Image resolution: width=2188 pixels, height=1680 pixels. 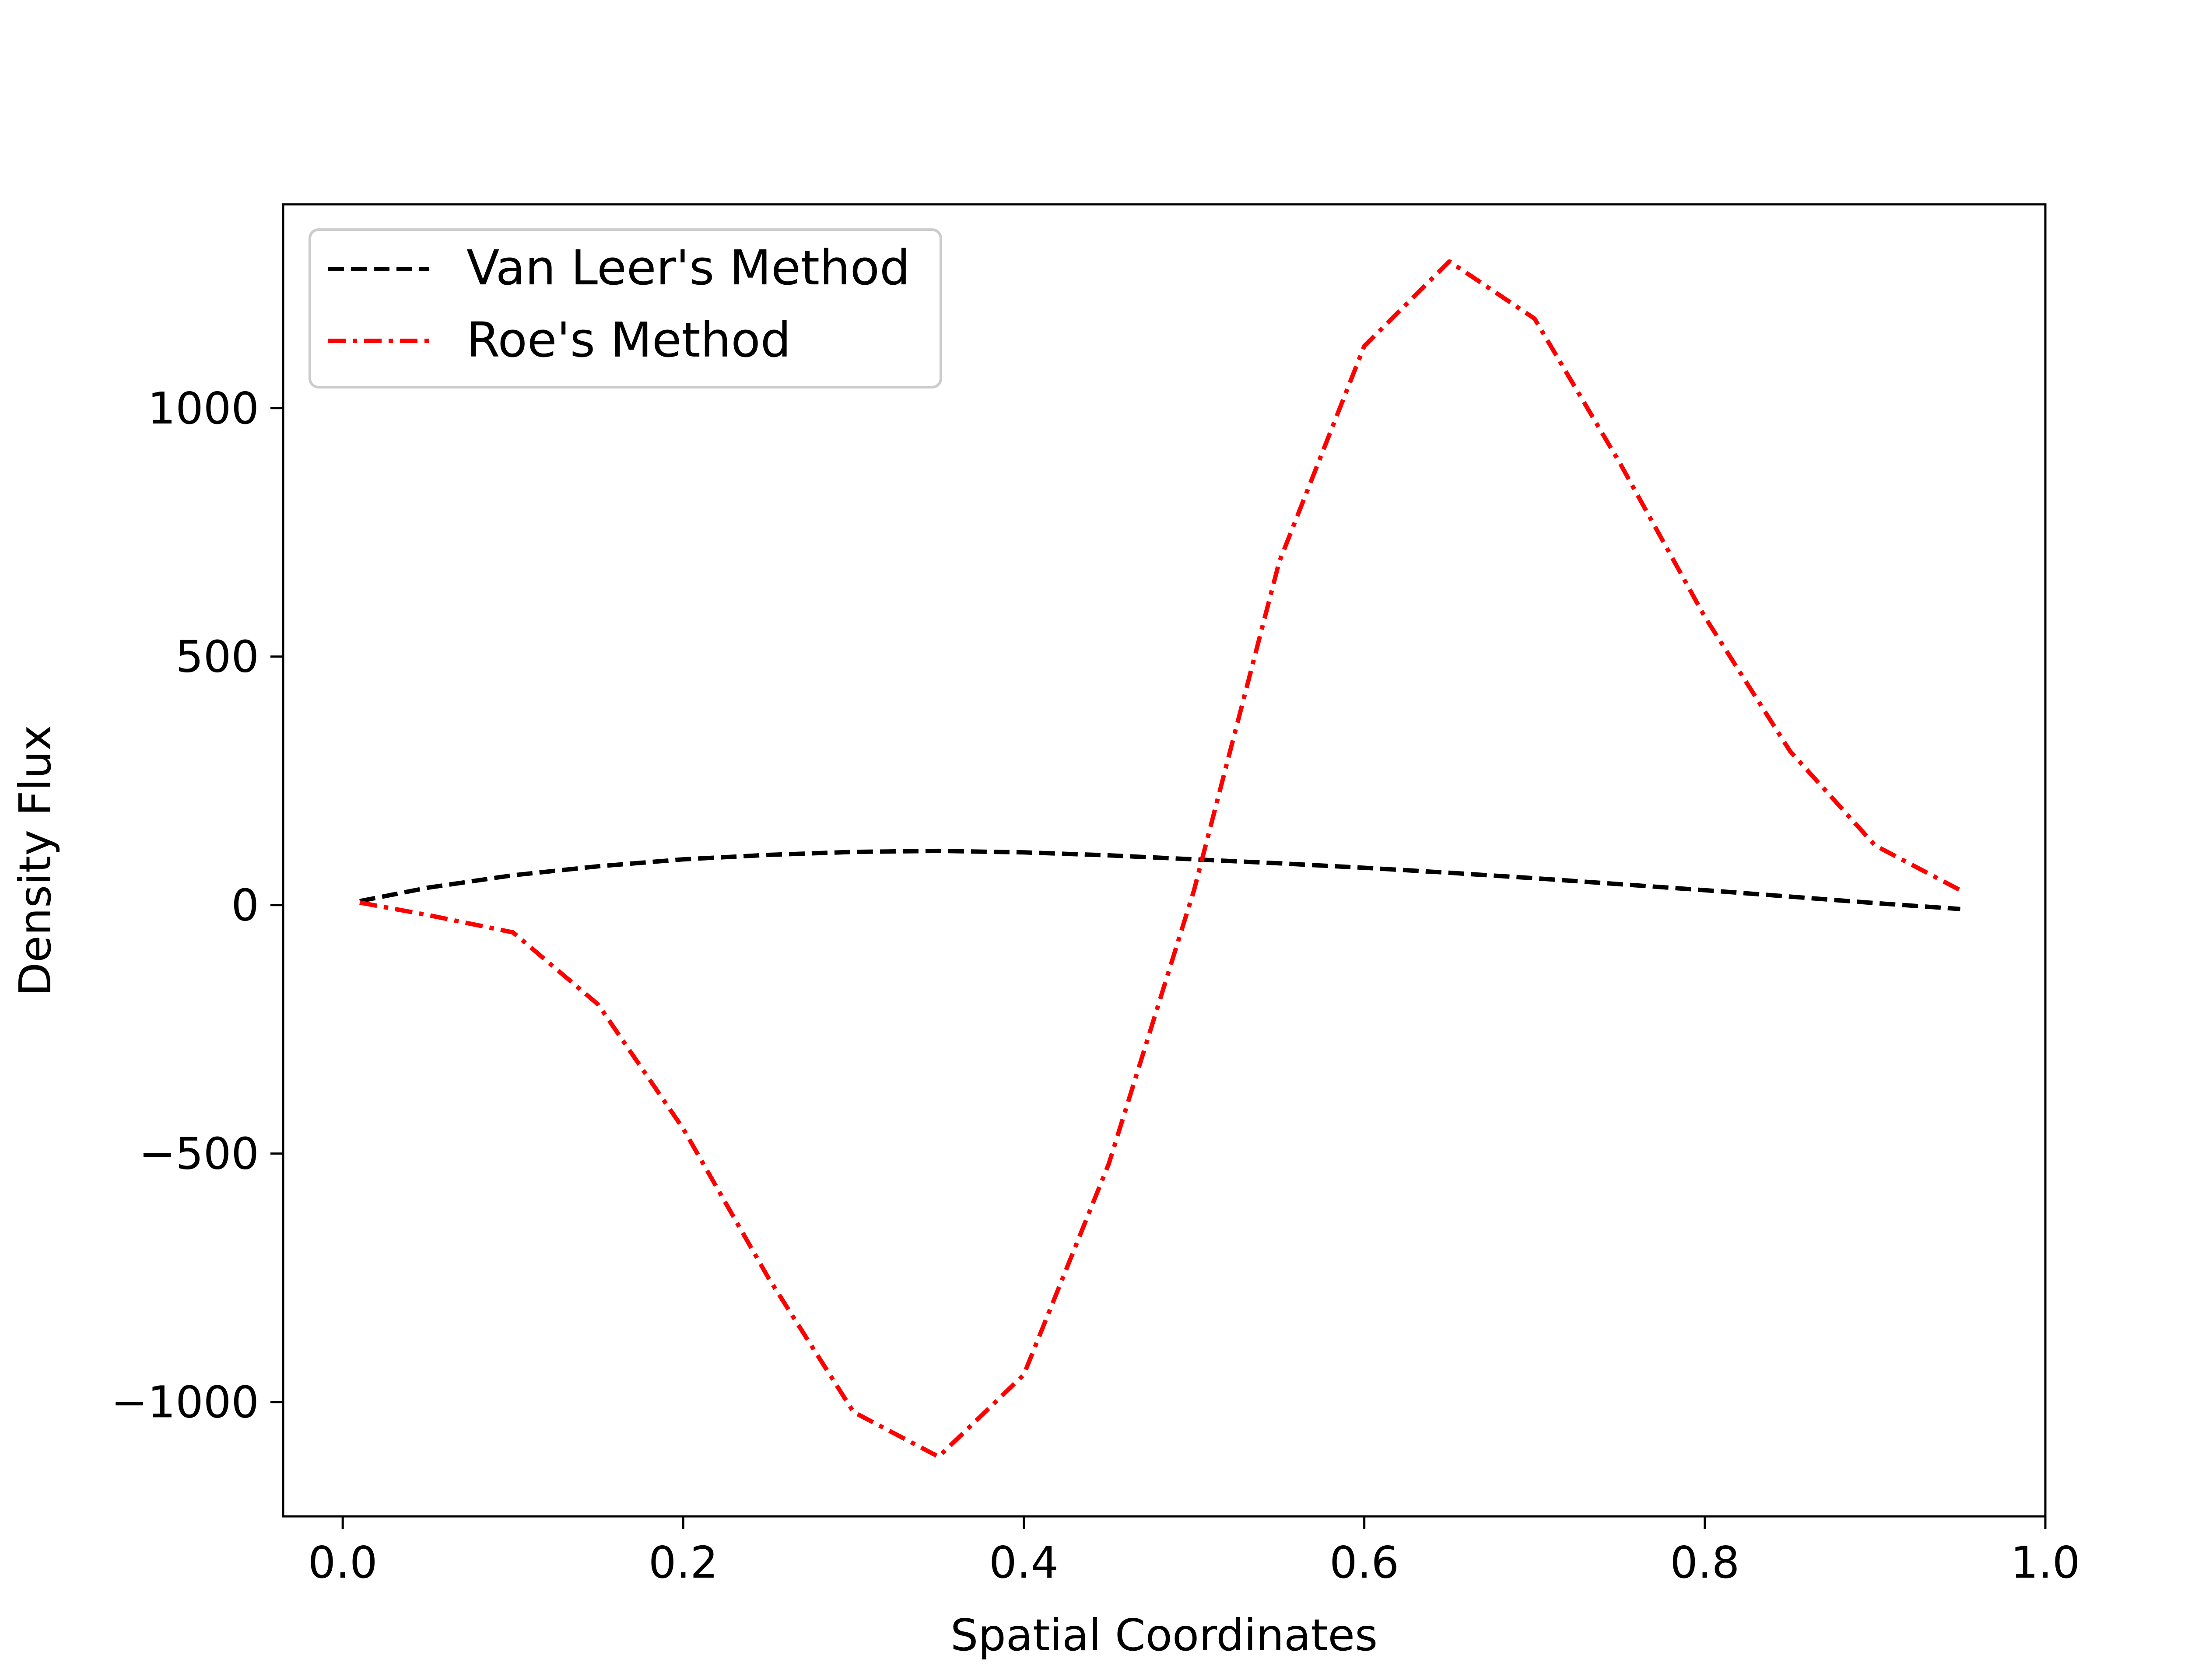 I want to click on legend-label-roe: Roe's Method, so click(x=628, y=340).